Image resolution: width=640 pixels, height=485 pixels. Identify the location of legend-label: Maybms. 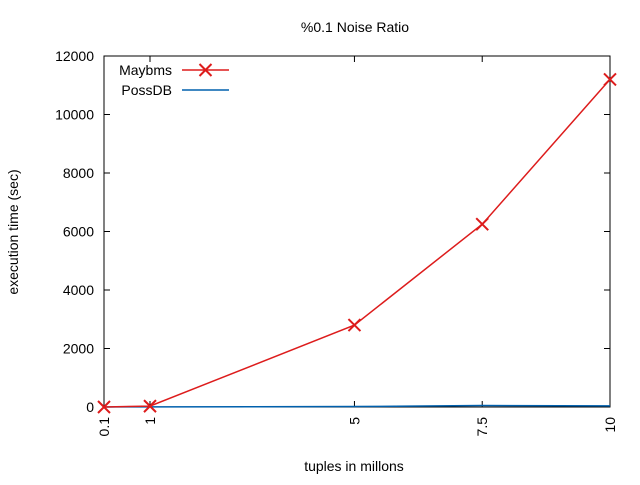
(145, 70).